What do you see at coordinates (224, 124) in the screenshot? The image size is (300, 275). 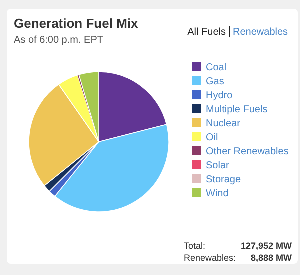 I see `legend-label: Nuclear` at bounding box center [224, 124].